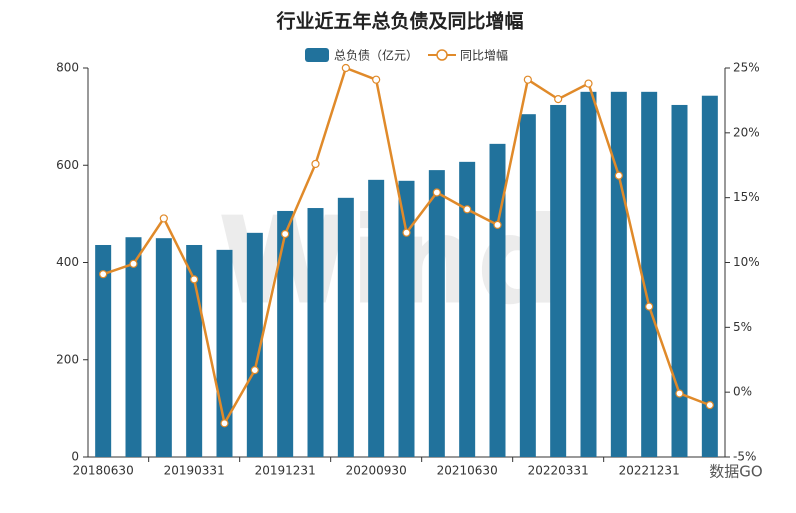  I want to click on chart-title: 行业近五年总负债及同比增幅, so click(399, 21).